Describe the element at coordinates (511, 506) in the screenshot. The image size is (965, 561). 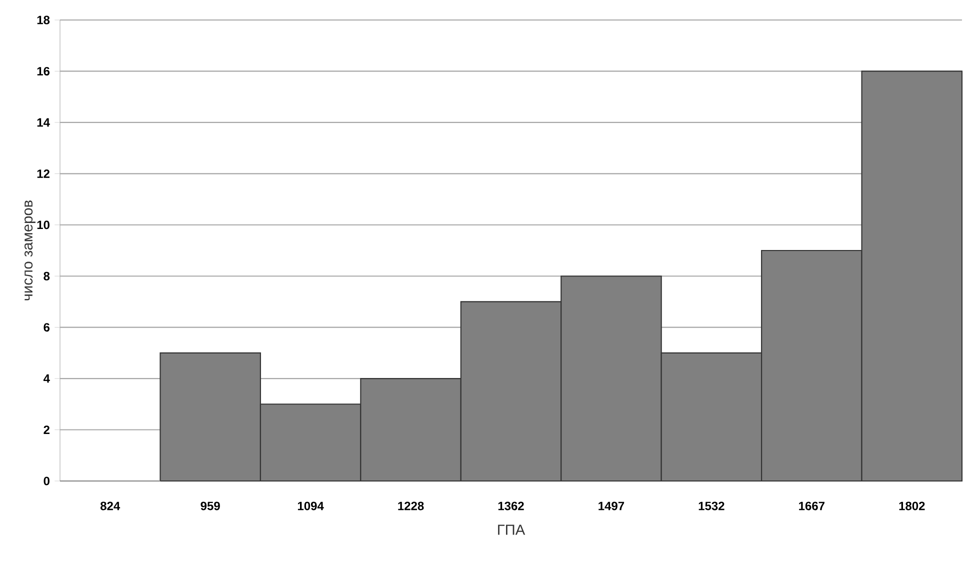
I see `x-tick-label: 1362` at that location.